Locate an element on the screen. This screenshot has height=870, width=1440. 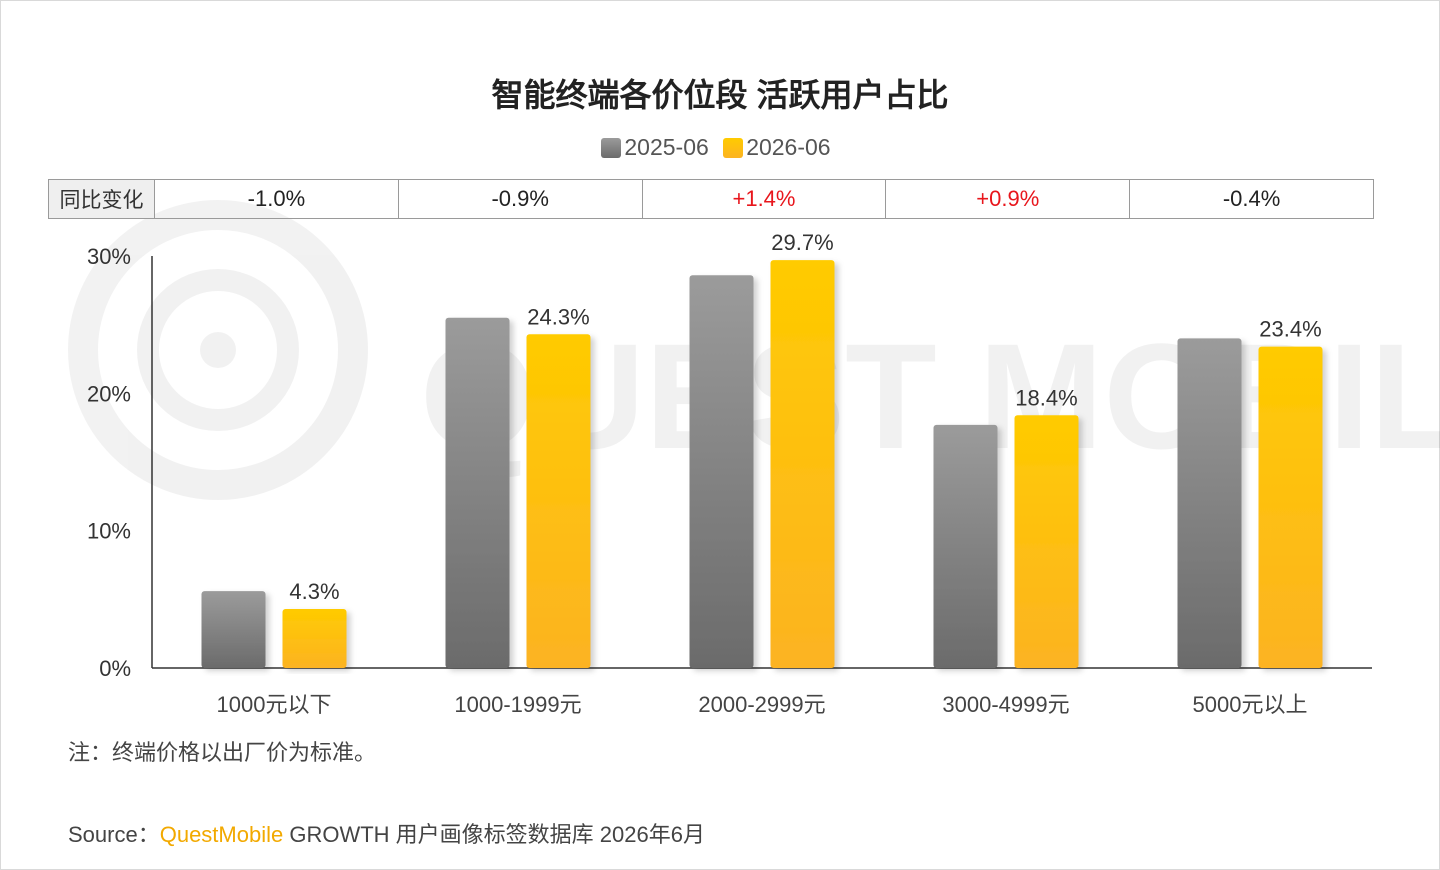
x-tick-label: 1000-1999元 is located at coordinates (517, 704).